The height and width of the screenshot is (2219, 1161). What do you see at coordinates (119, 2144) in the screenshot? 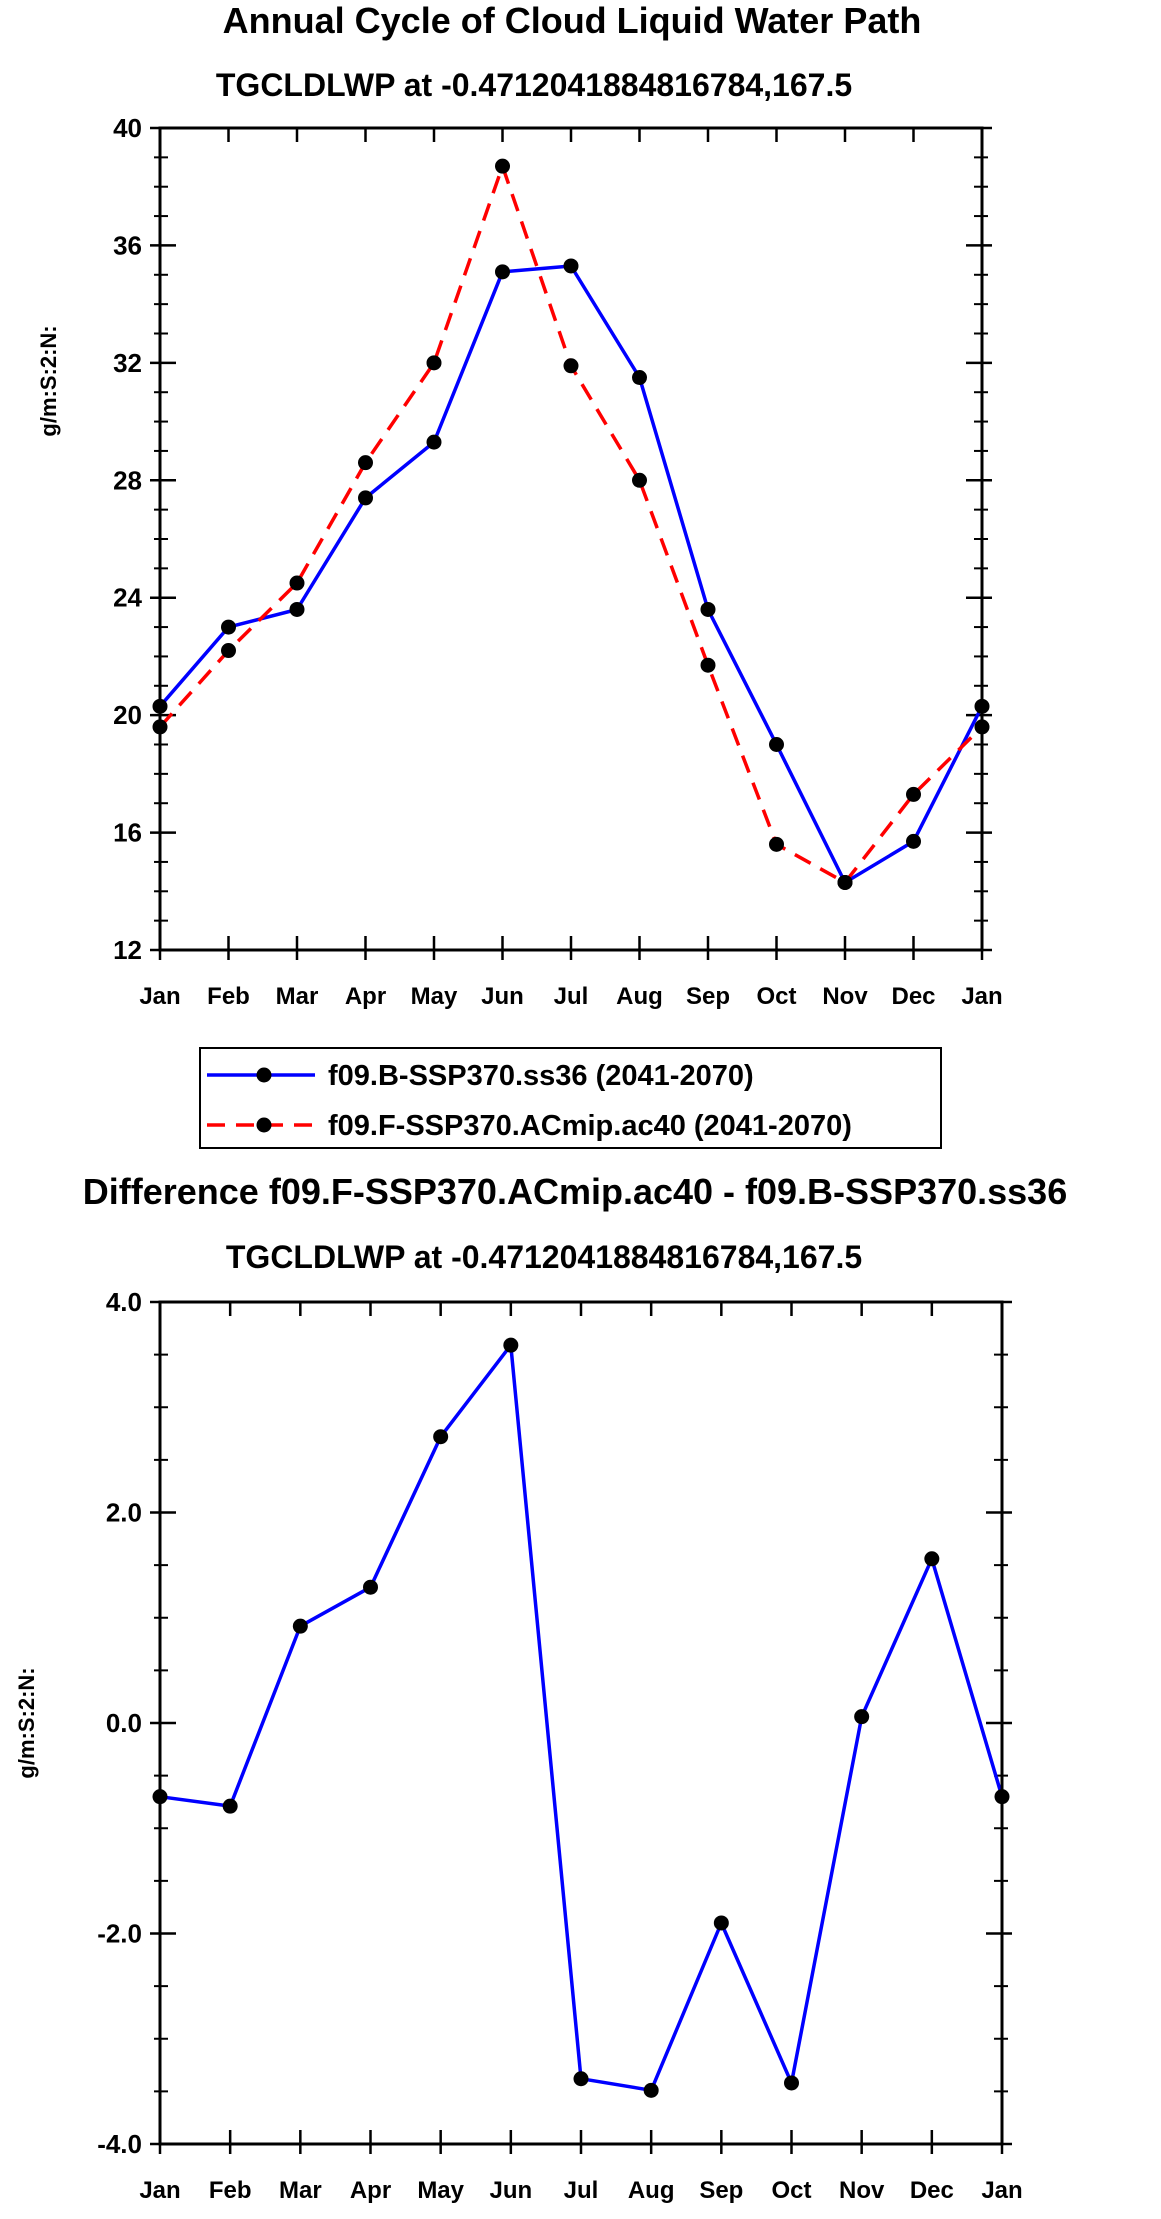
I see `y-tick-label: -4.0` at bounding box center [119, 2144].